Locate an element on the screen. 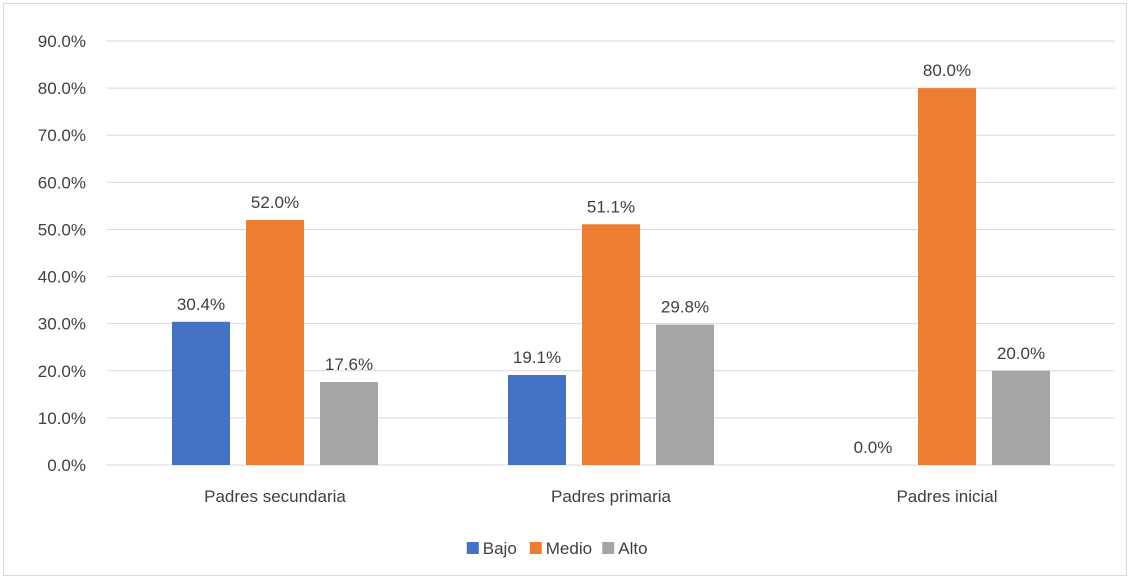 The image size is (1132, 580). y-tick-label: 90.0% is located at coordinates (62, 41).